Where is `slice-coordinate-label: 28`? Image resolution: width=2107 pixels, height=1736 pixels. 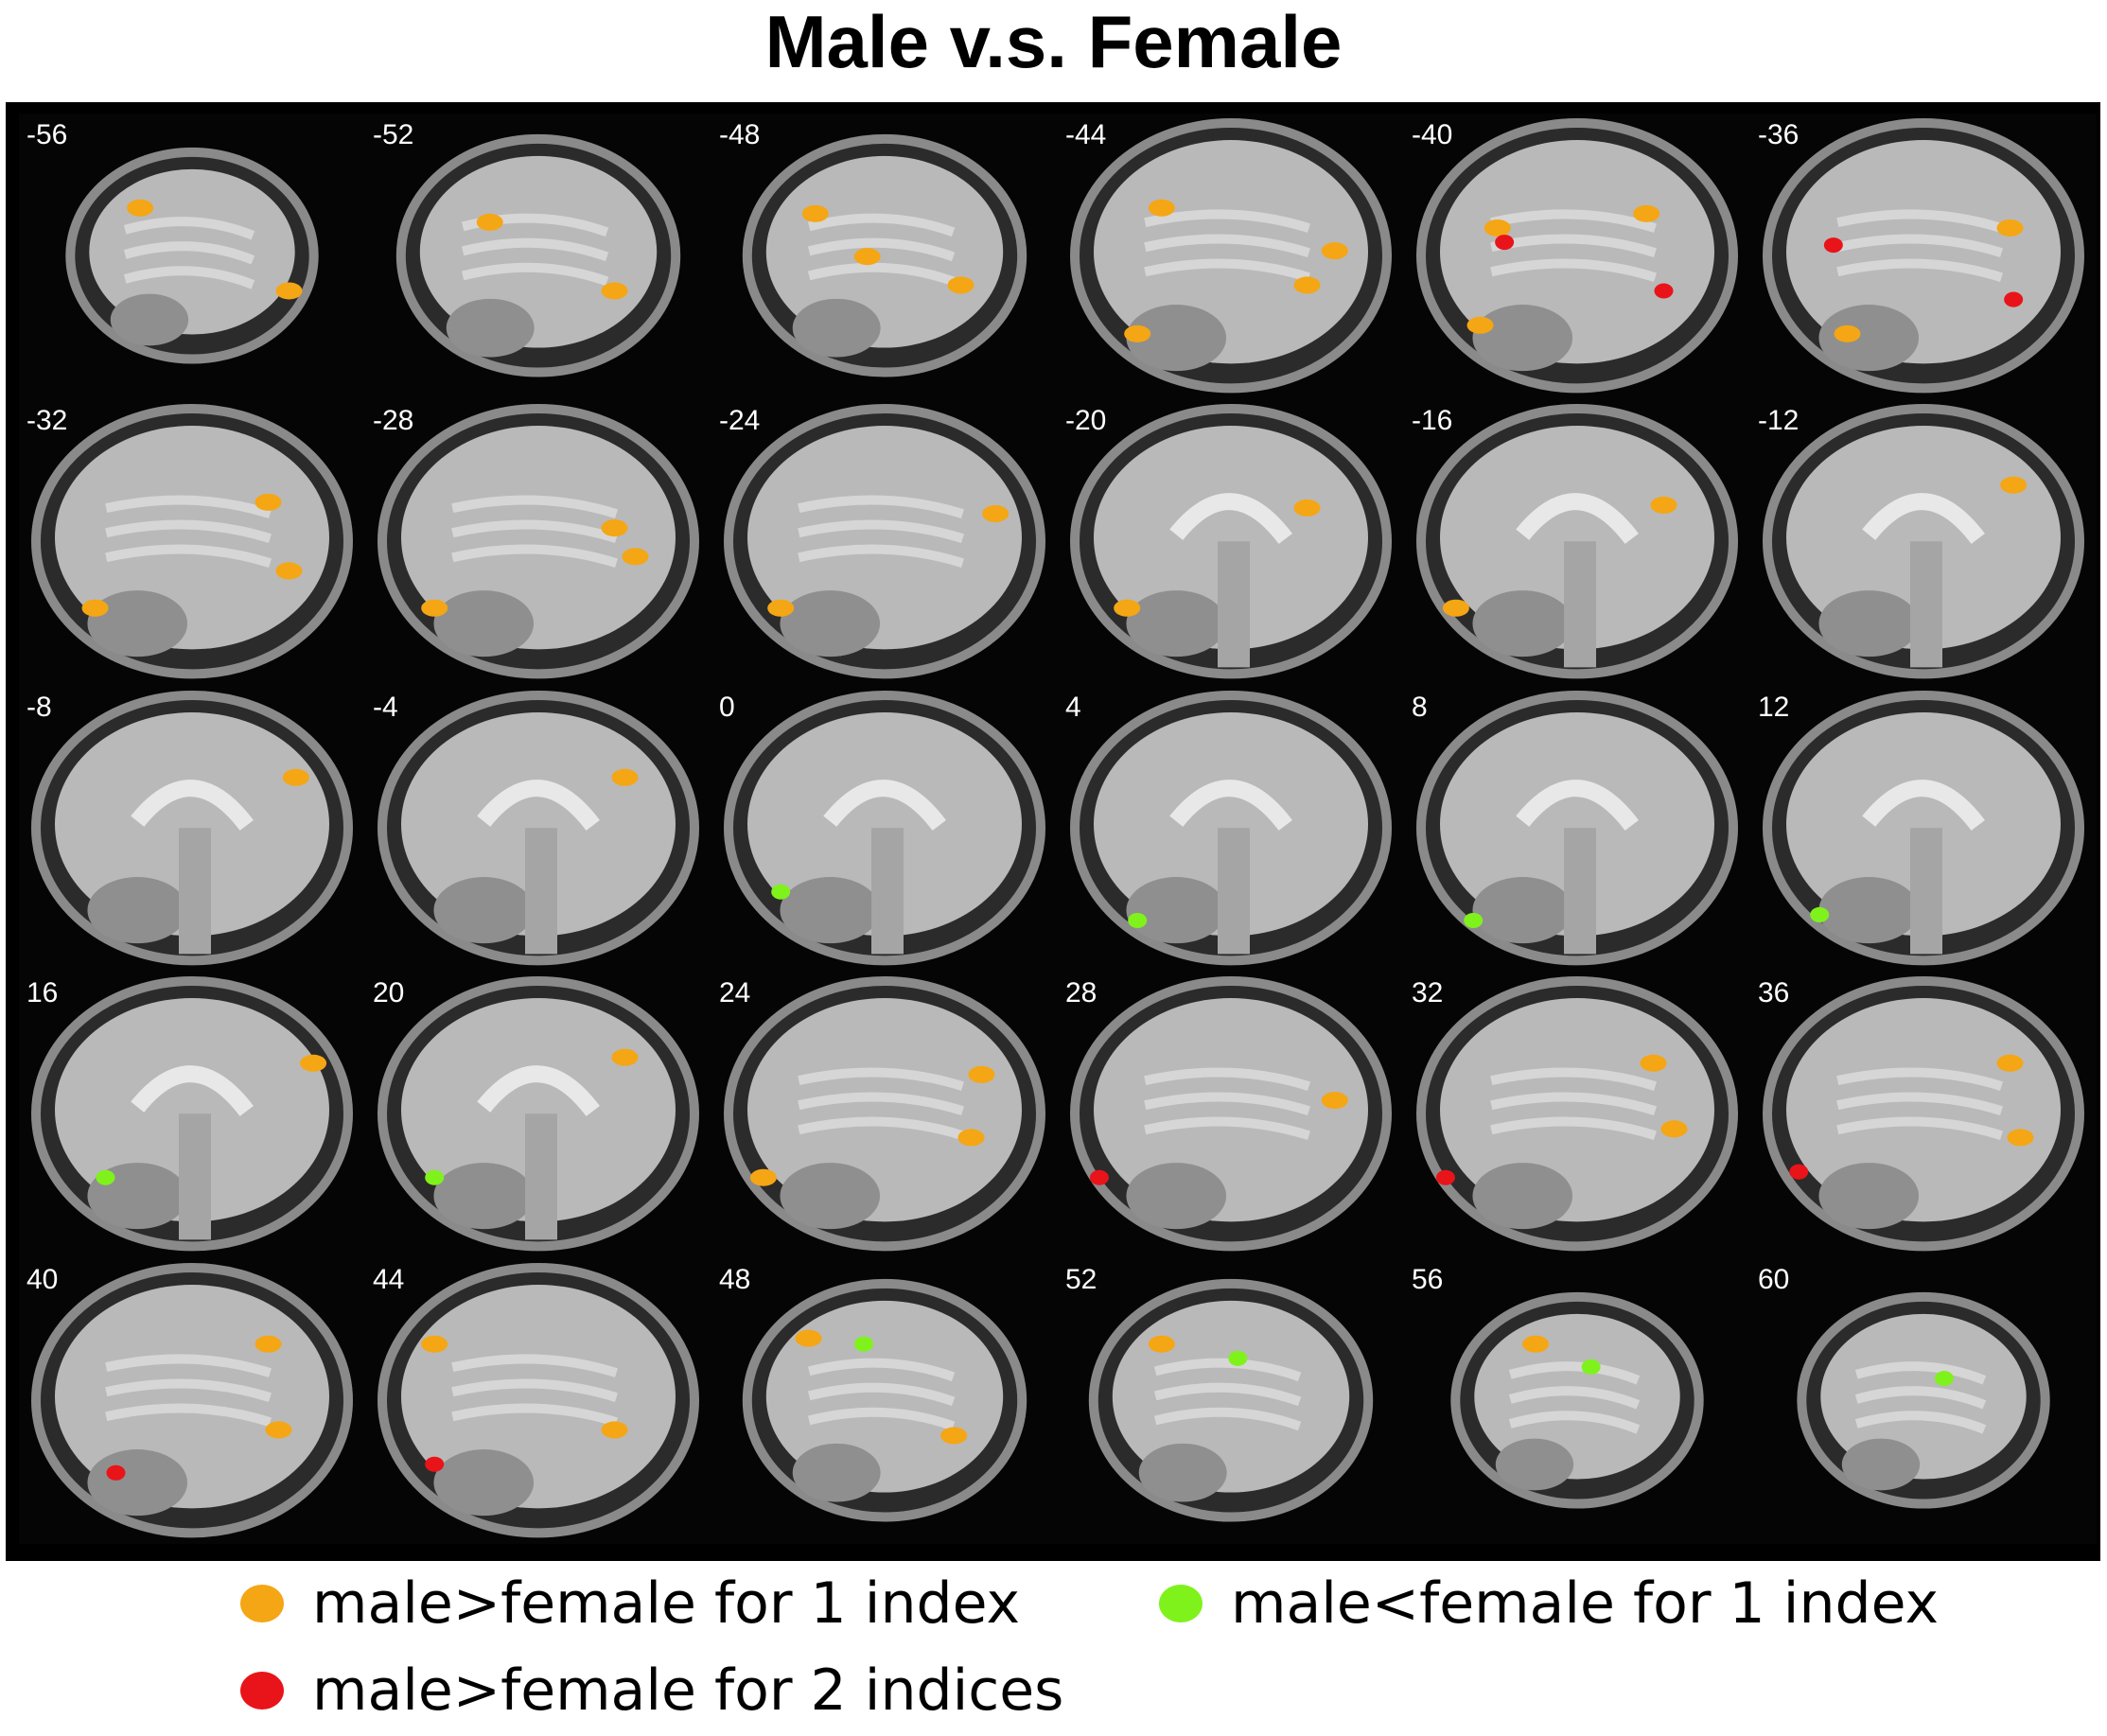
slice-coordinate-label: 28 is located at coordinates (1081, 993).